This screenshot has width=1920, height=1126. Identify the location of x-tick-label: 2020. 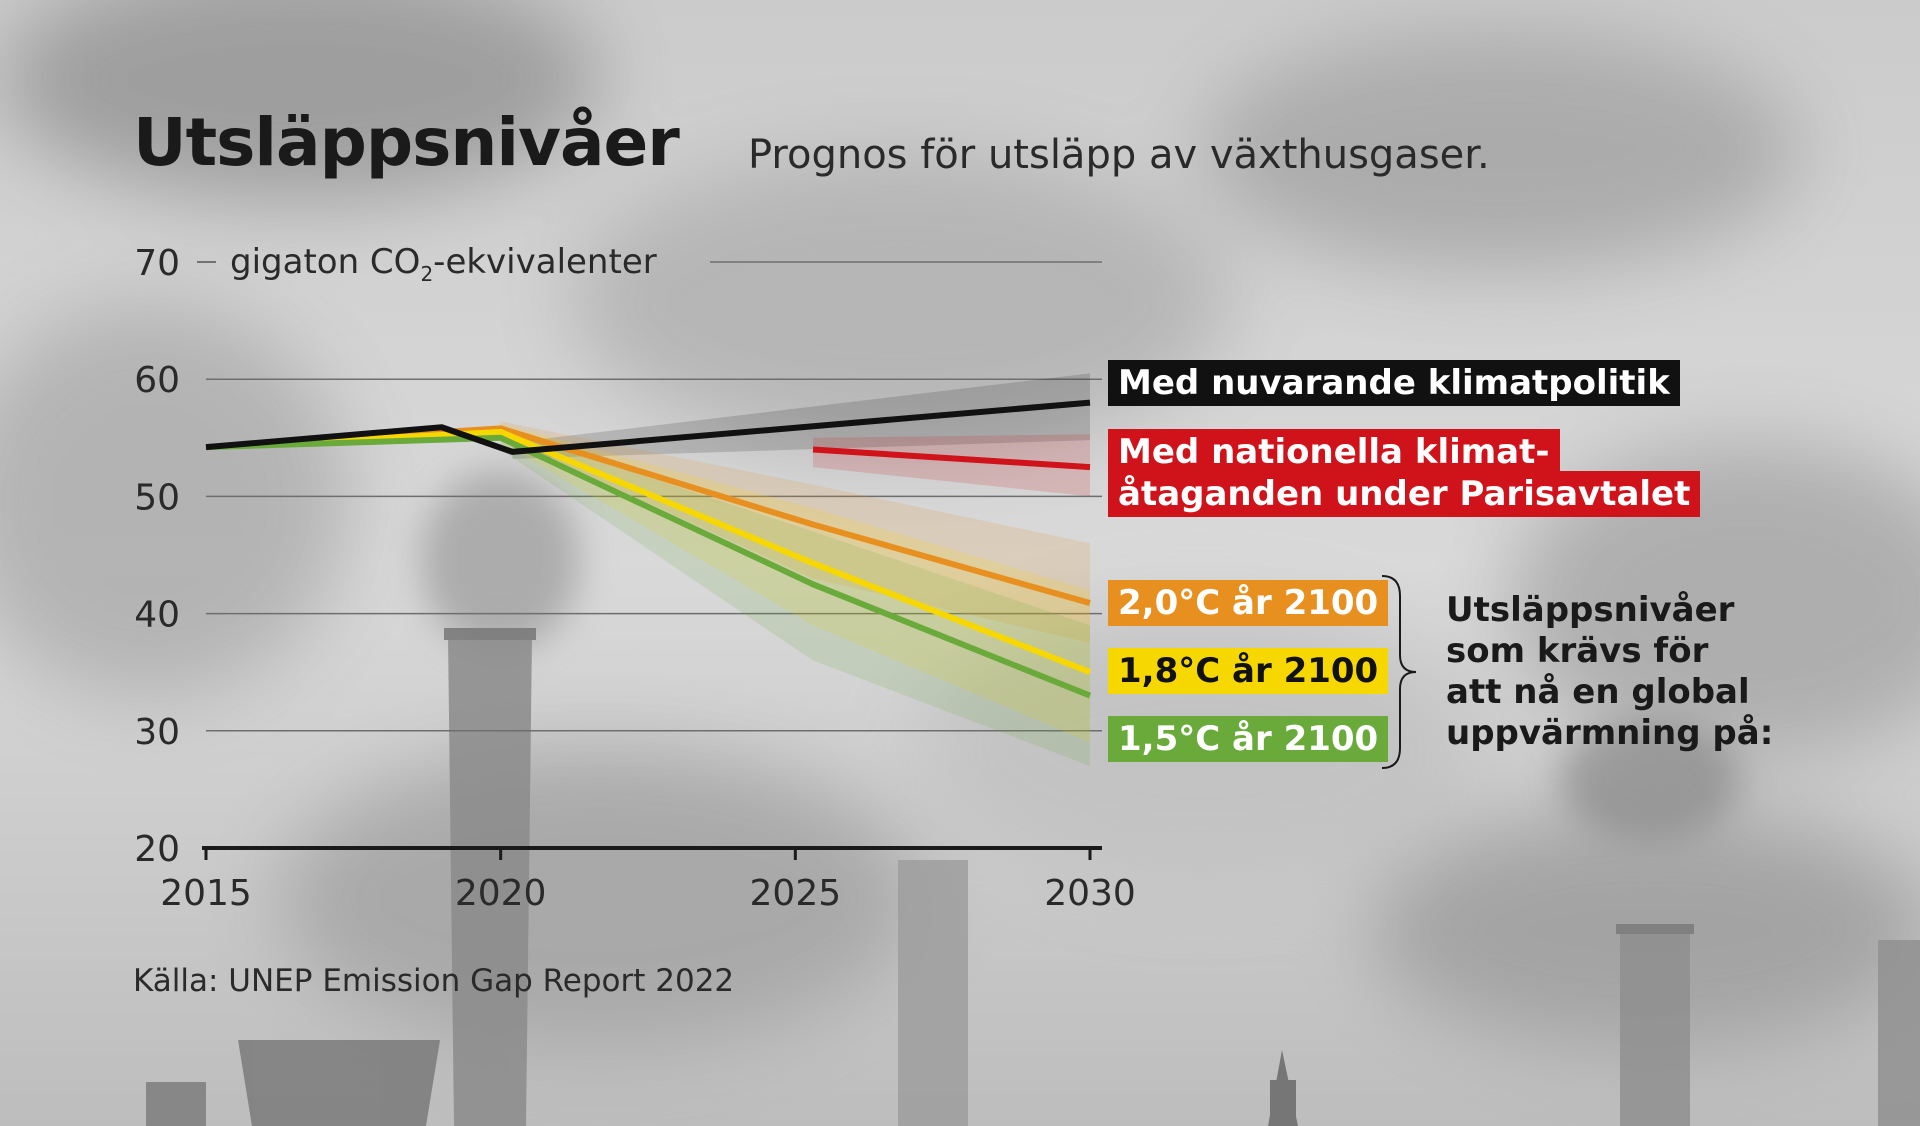
(501, 893).